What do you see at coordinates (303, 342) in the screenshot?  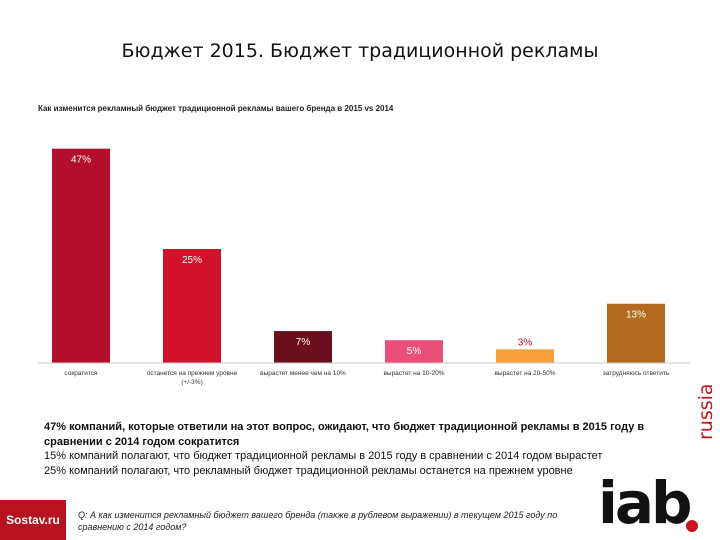 I see `bar-value-label-3: 7%` at bounding box center [303, 342].